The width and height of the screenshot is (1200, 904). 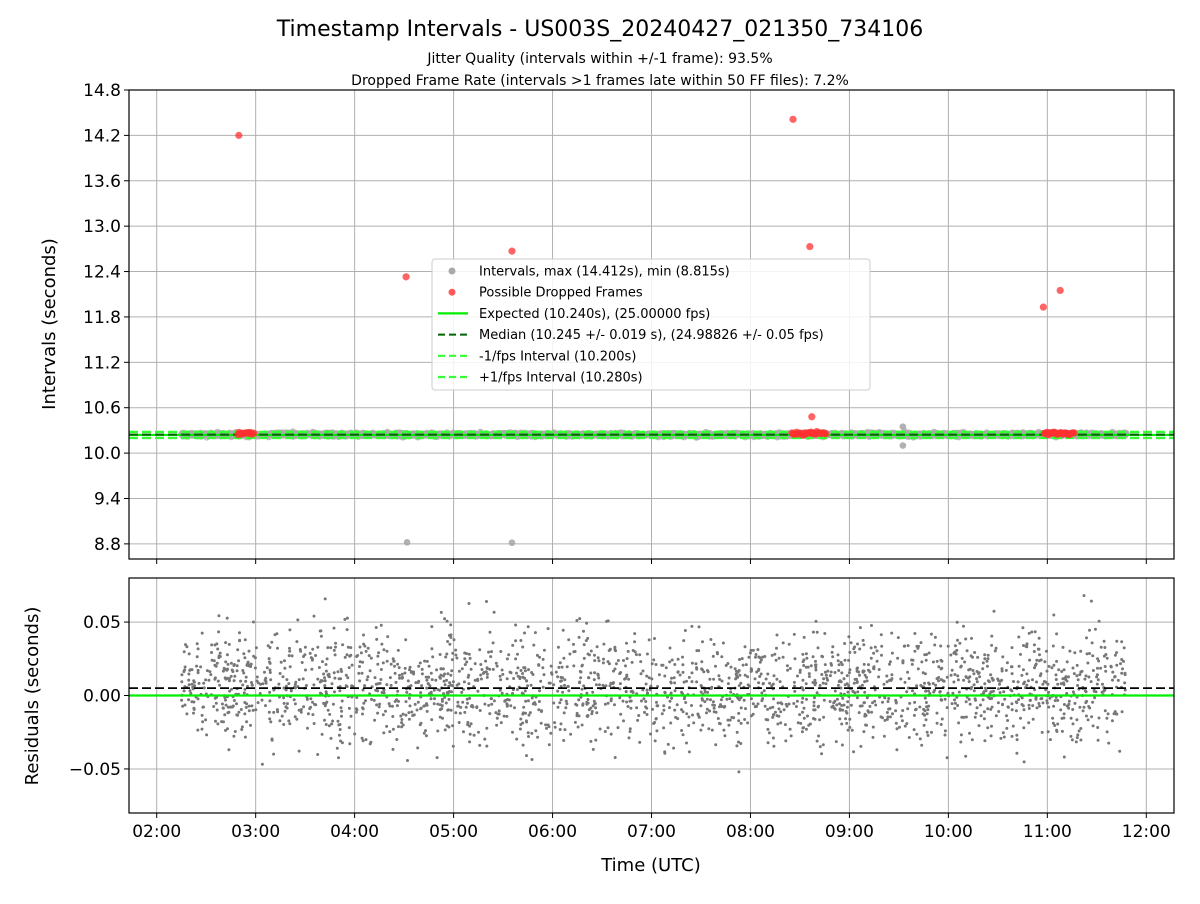 I want to click on y-tick-label: 12.4, so click(x=102, y=273).